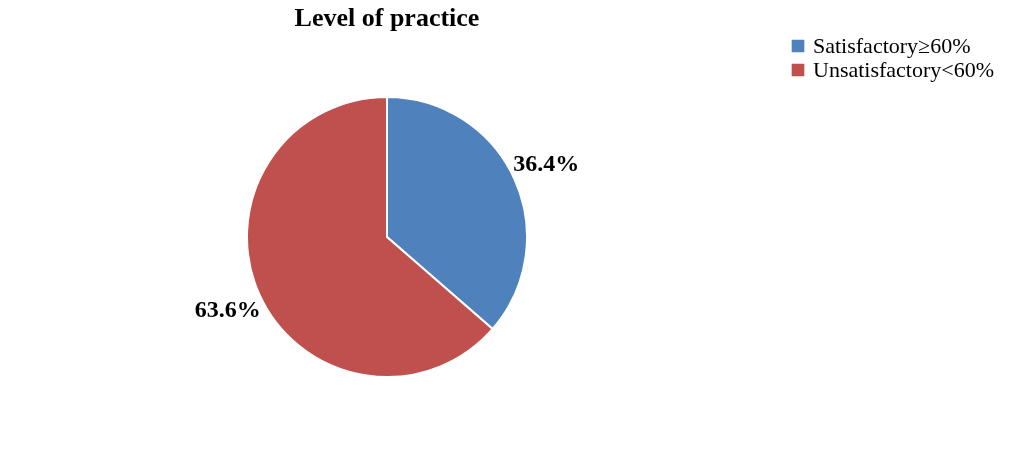  I want to click on data-label: 63.6%, so click(227, 308).